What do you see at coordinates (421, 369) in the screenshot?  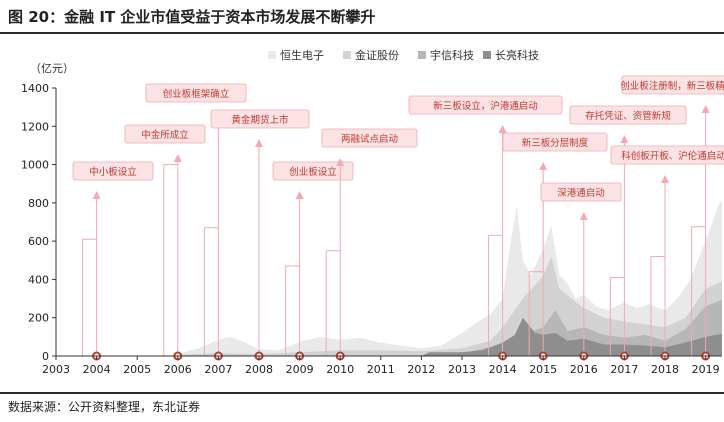 I see `x-tick-label-9: 2012` at bounding box center [421, 369].